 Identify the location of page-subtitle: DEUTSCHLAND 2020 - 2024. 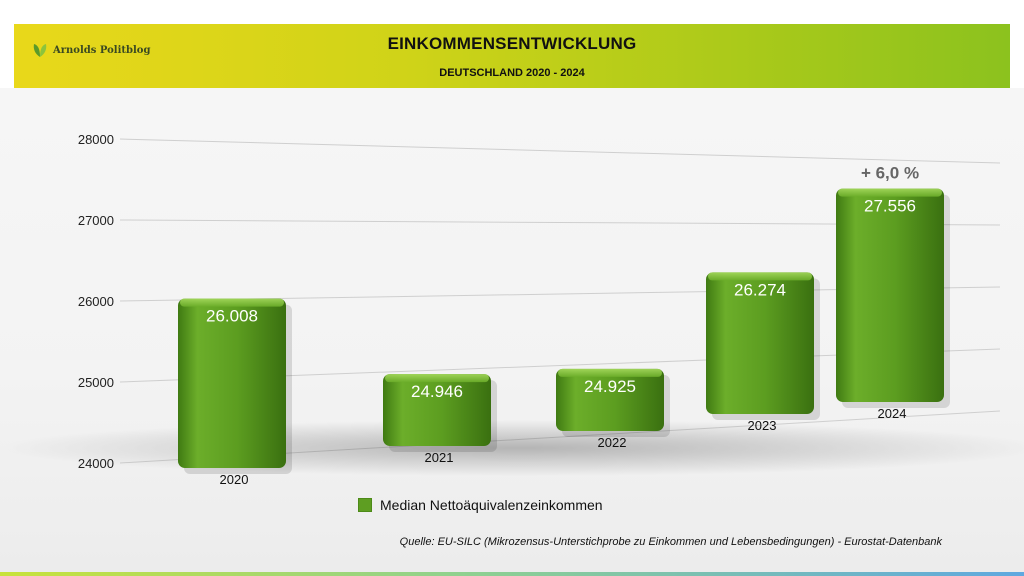
(512, 73).